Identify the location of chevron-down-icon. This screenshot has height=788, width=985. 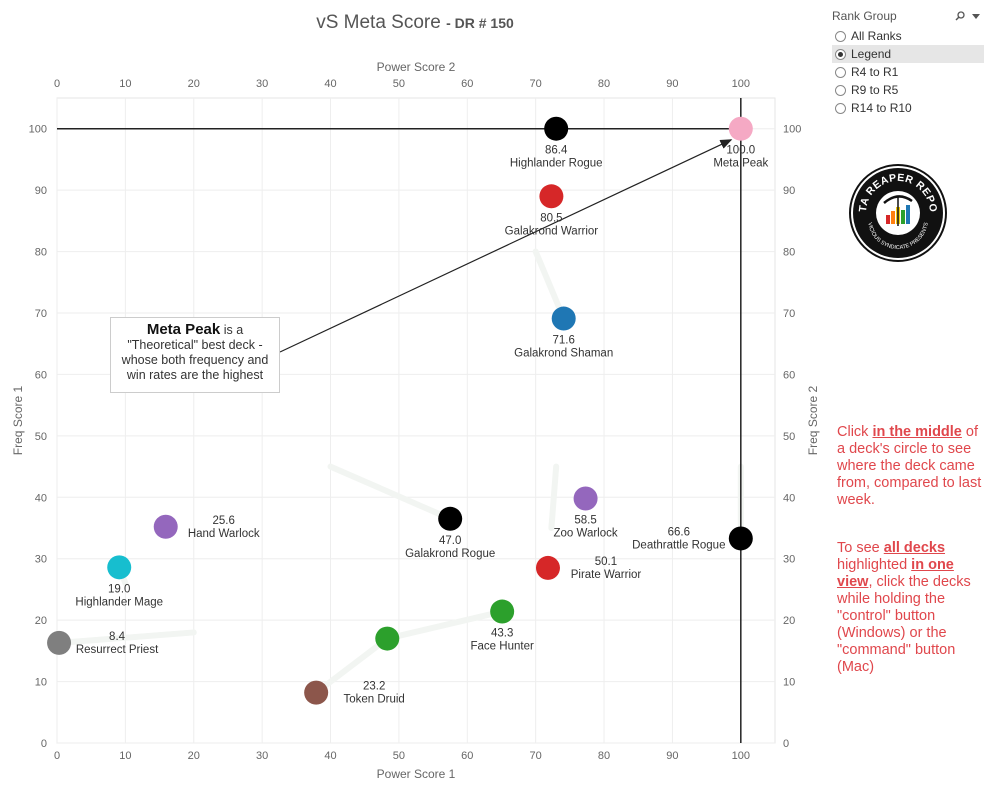
(976, 16).